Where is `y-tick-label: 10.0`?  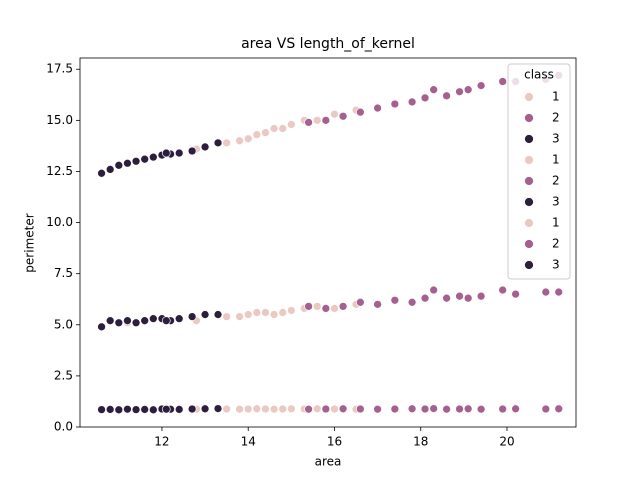
y-tick-label: 10.0 is located at coordinates (59, 222).